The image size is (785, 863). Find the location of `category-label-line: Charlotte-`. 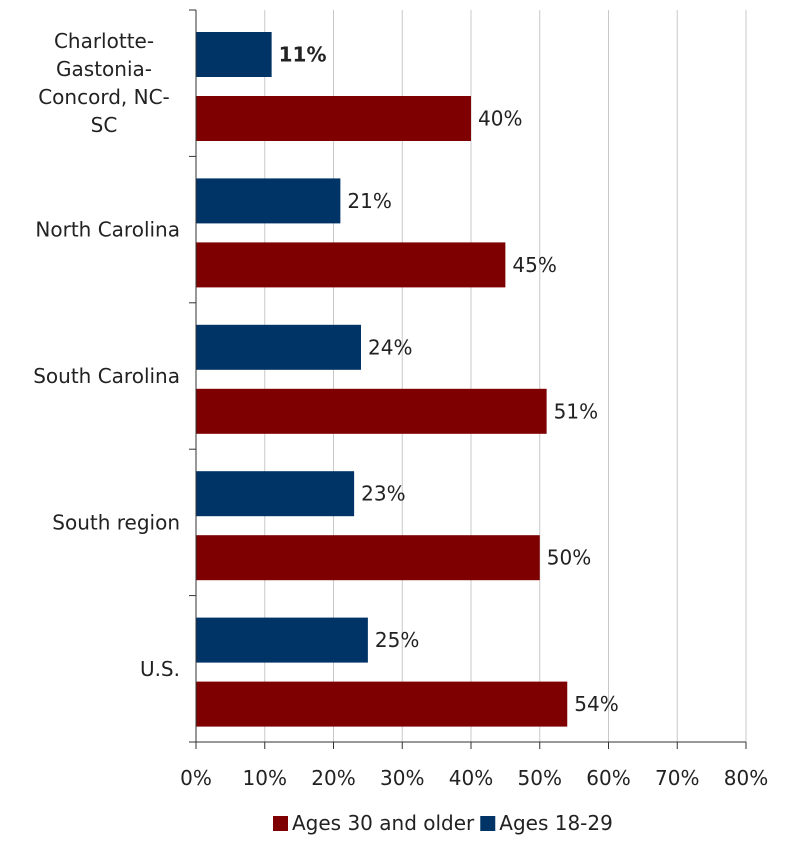

category-label-line: Charlotte- is located at coordinates (104, 41).